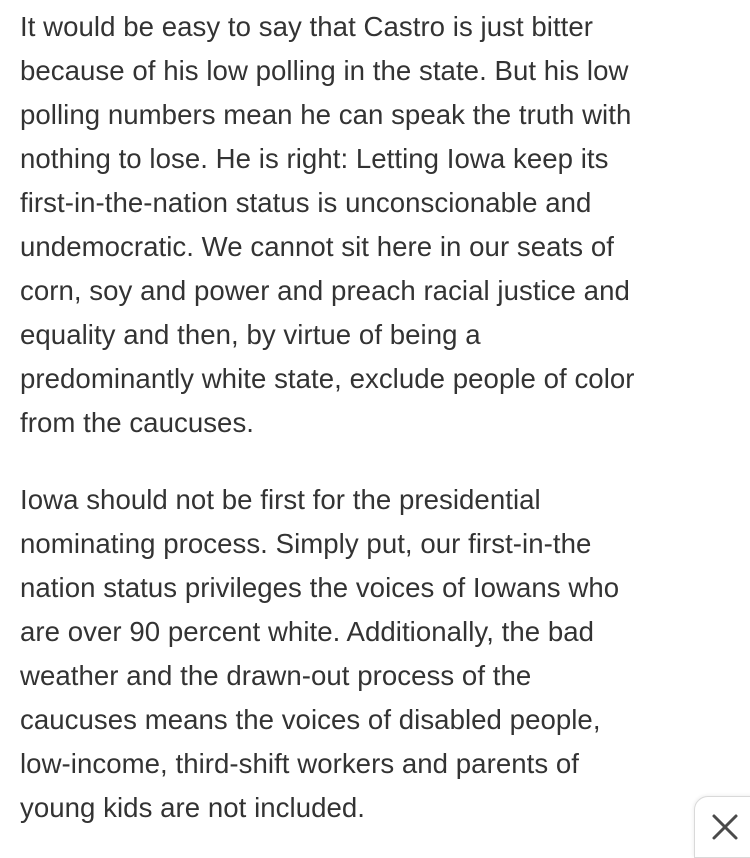 The height and width of the screenshot is (858, 750). What do you see at coordinates (137, 422) in the screenshot?
I see `text-line: from the caucuses.` at bounding box center [137, 422].